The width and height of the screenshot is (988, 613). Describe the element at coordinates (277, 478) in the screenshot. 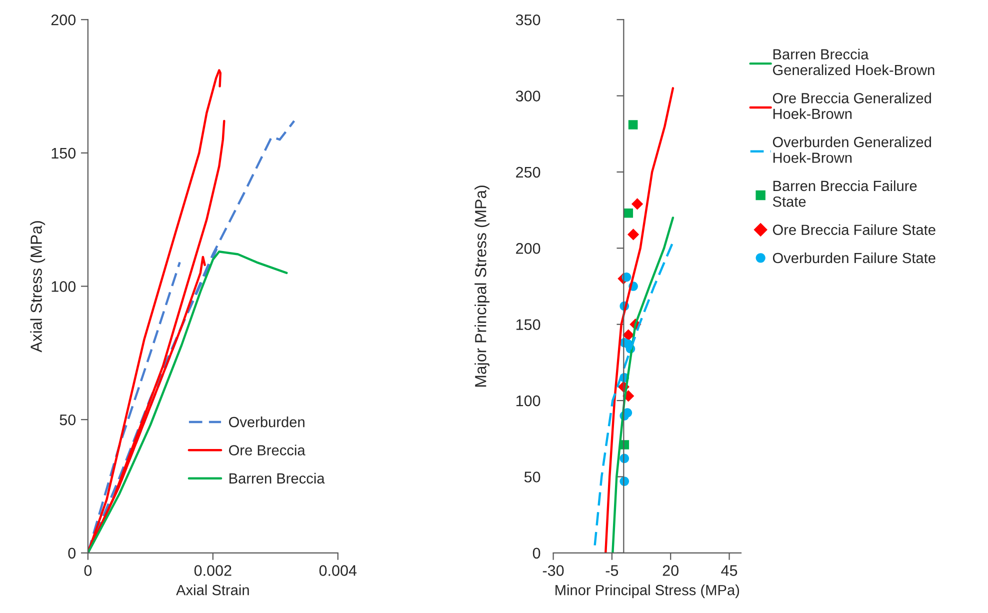

I see `legend-label: Barren Breccia` at that location.